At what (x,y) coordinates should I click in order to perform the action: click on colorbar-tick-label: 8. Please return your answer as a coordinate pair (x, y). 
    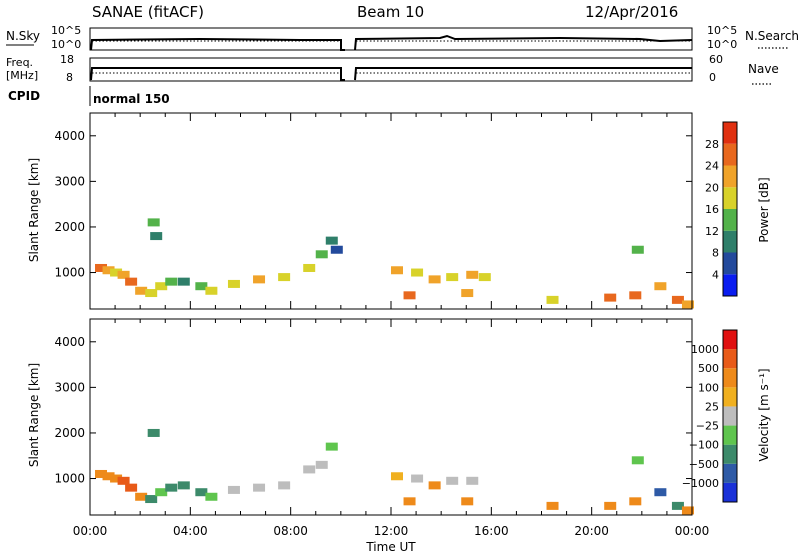
    Looking at the image, I should click on (715, 253).